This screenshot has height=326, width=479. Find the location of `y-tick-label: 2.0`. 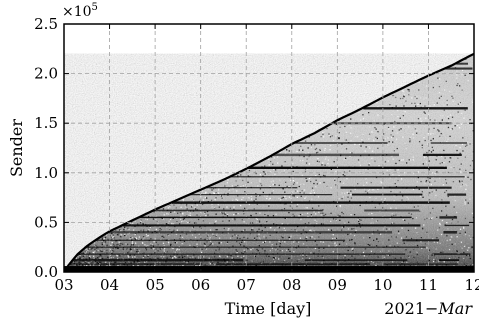

y-tick-label: 2.0 is located at coordinates (46, 74).